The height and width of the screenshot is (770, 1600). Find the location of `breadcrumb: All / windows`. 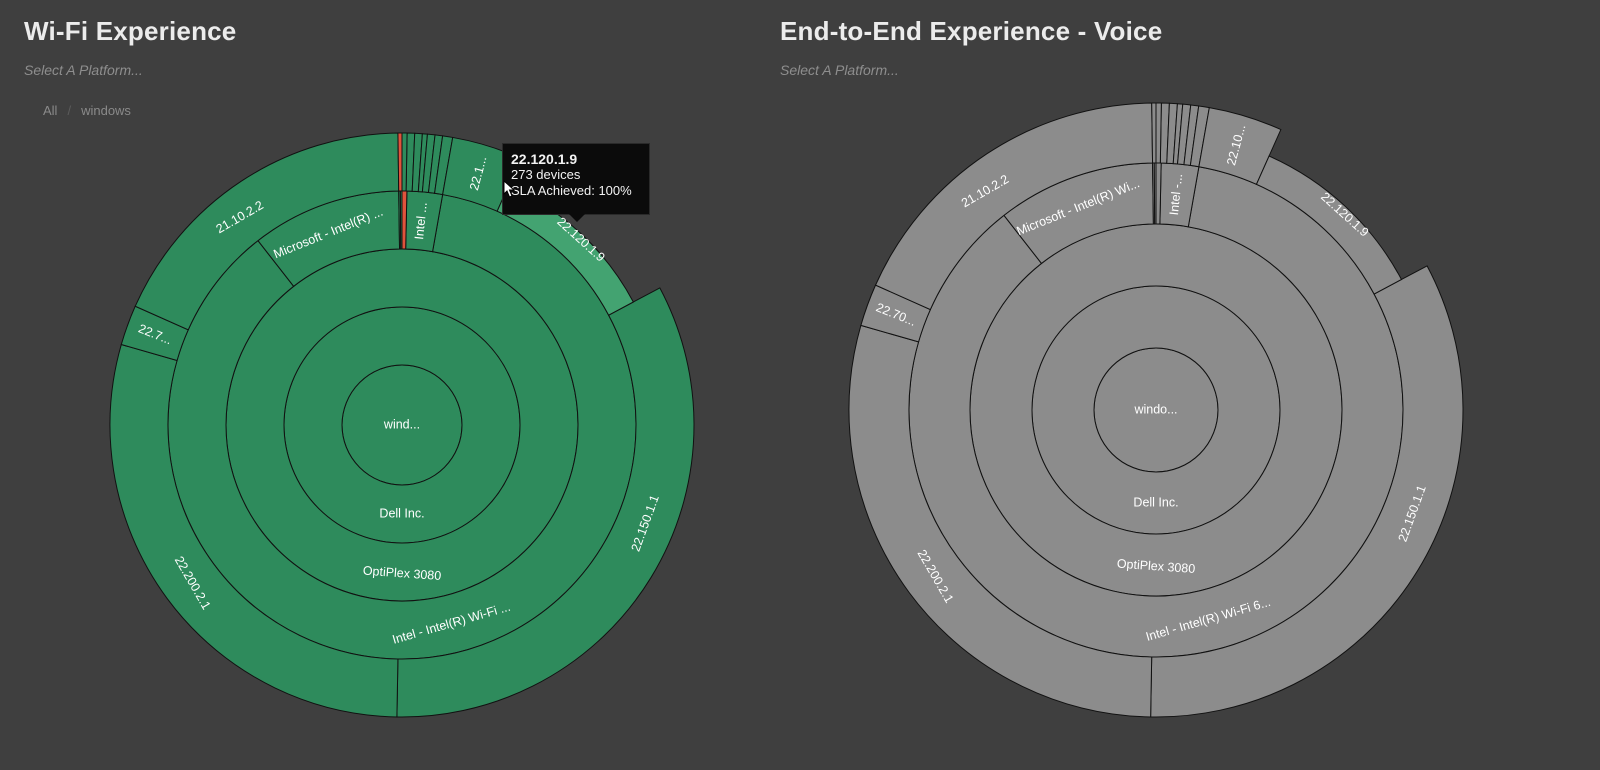

breadcrumb: All / windows is located at coordinates (87, 110).